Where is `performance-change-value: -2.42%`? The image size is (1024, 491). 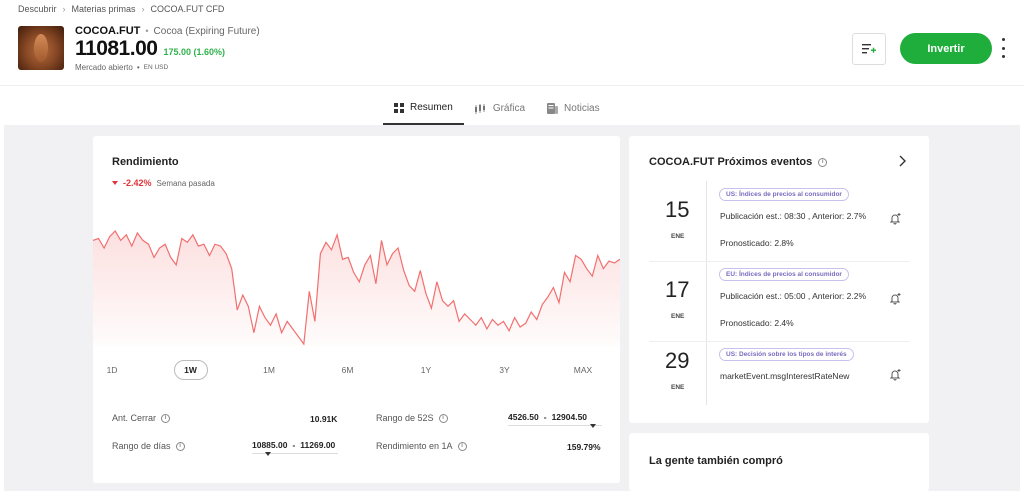 performance-change-value: -2.42% is located at coordinates (137, 183).